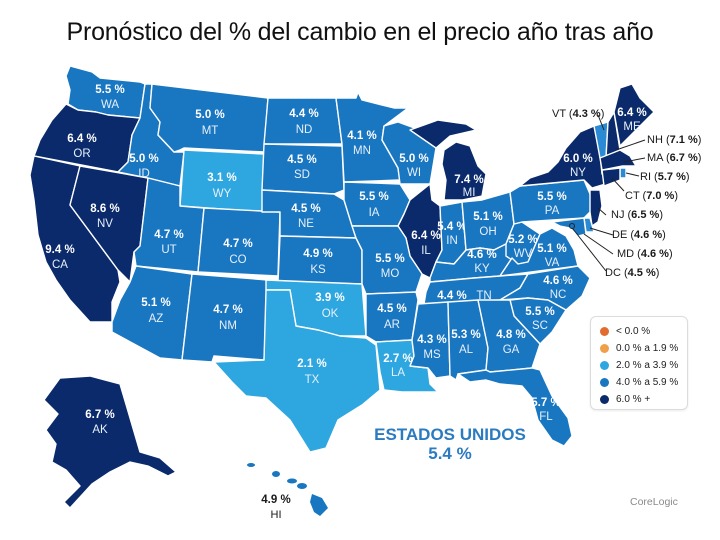 This screenshot has width=720, height=540. I want to click on svg-text: ID, so click(144, 174).